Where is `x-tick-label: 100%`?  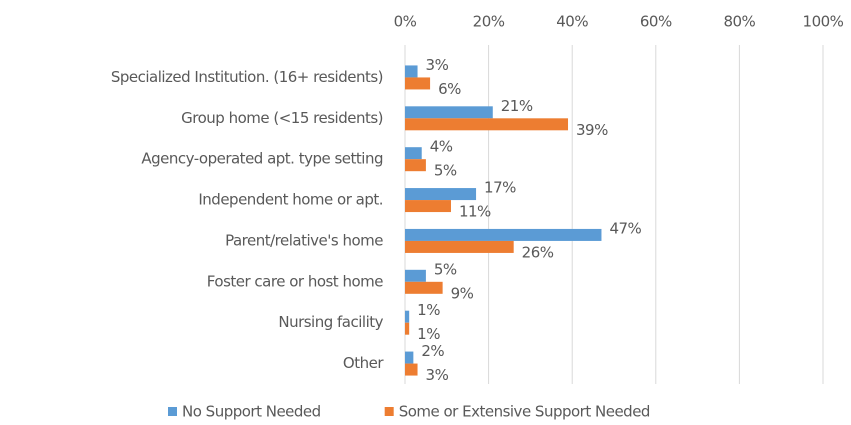 x-tick-label: 100% is located at coordinates (823, 22).